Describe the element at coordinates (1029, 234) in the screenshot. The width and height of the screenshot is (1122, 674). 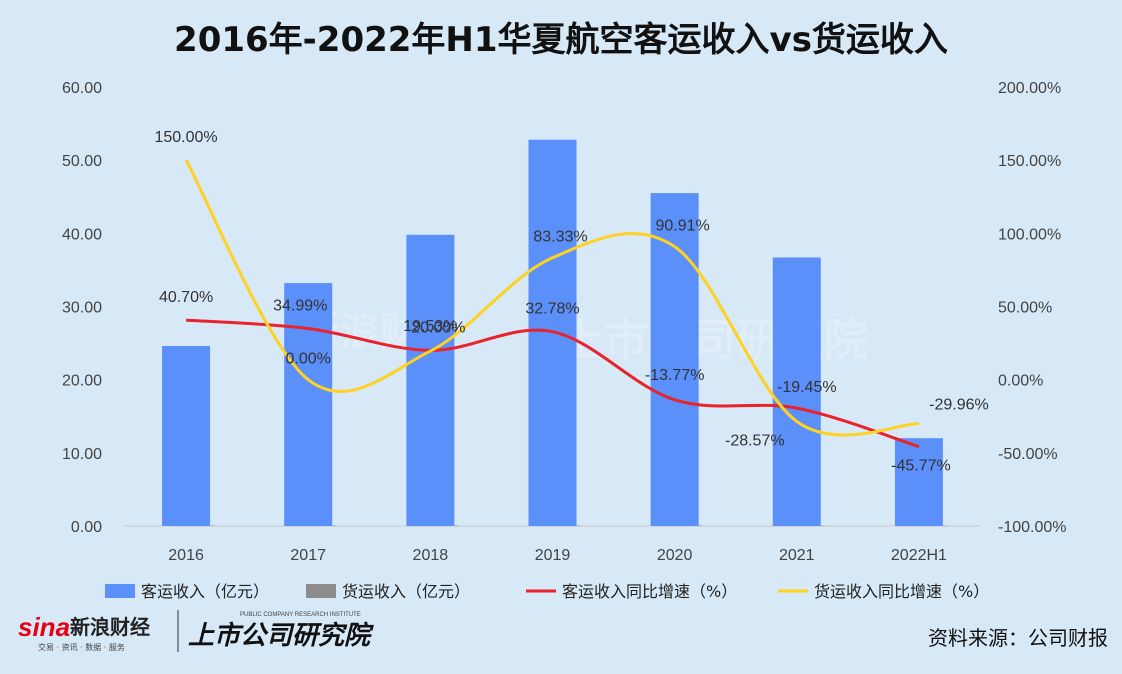
I see `y-right-tick: 100.00%` at that location.